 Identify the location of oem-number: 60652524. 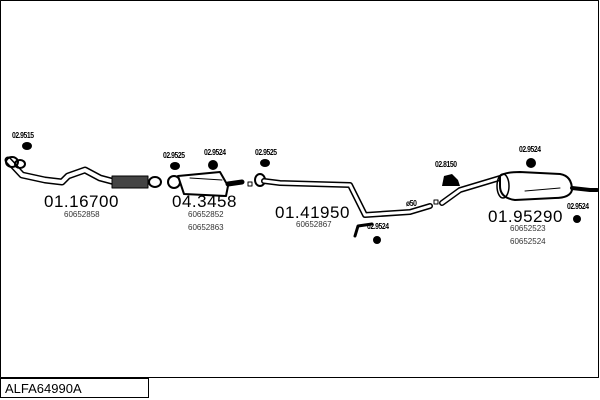
(528, 241).